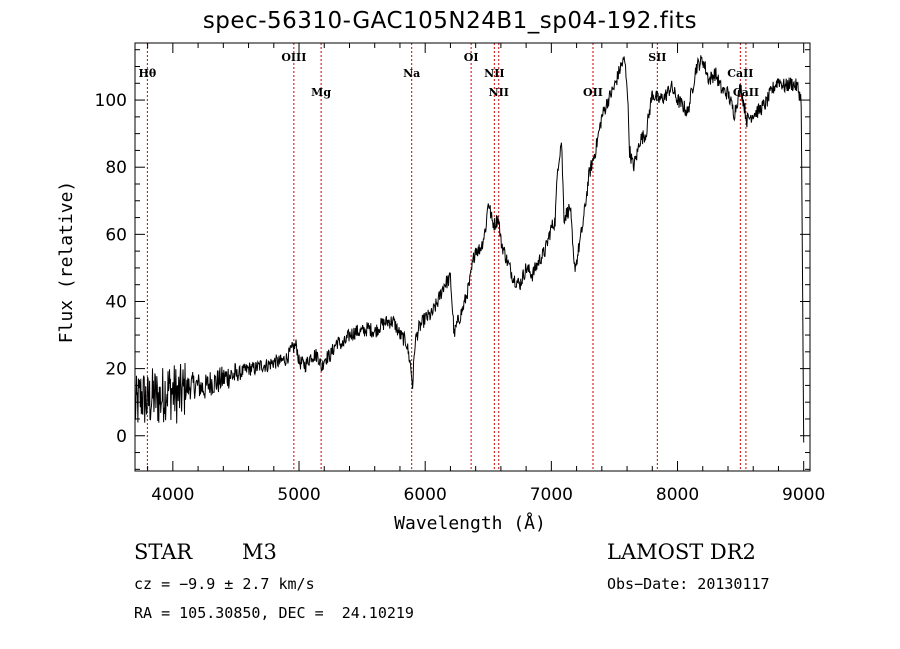  What do you see at coordinates (224, 584) in the screenshot?
I see `redshift-info: cz = −9.9 ± 2.7 km/s` at bounding box center [224, 584].